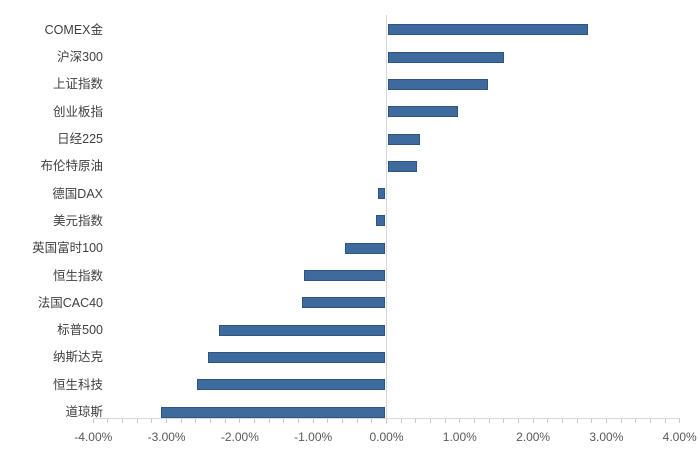 The width and height of the screenshot is (700, 456). What do you see at coordinates (77, 193) in the screenshot?
I see `category-label: 德国DAX` at bounding box center [77, 193].